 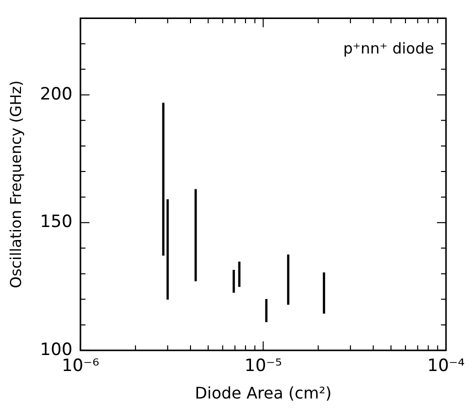 What do you see at coordinates (263, 393) in the screenshot?
I see `x-axis-title: Diode Area (cm²)` at bounding box center [263, 393].